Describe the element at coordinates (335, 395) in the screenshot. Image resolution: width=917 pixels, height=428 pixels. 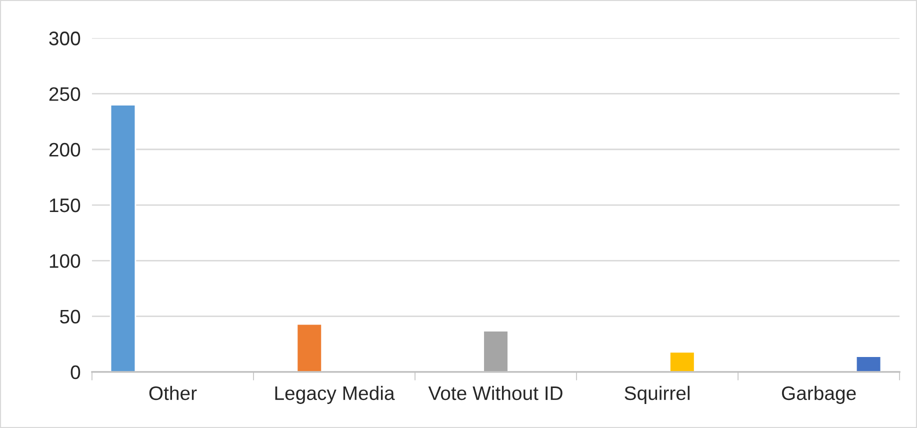
I see `x-tick-label: Legacy Media` at that location.